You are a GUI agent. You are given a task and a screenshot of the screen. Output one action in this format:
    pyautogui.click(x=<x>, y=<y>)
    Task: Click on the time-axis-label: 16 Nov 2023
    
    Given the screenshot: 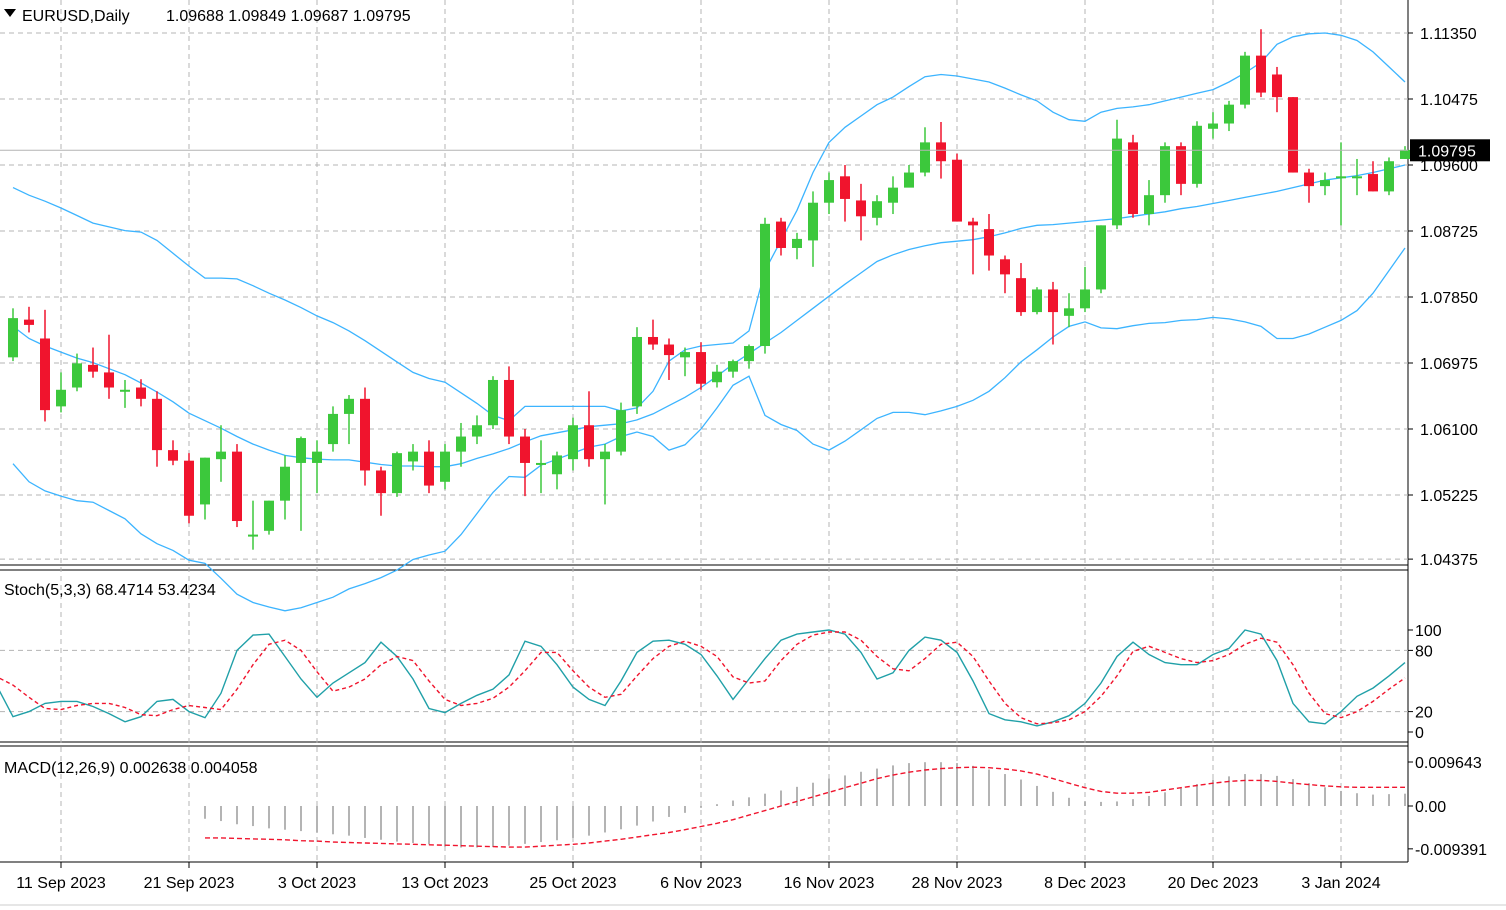 What is the action you would take?
    pyautogui.click(x=829, y=883)
    